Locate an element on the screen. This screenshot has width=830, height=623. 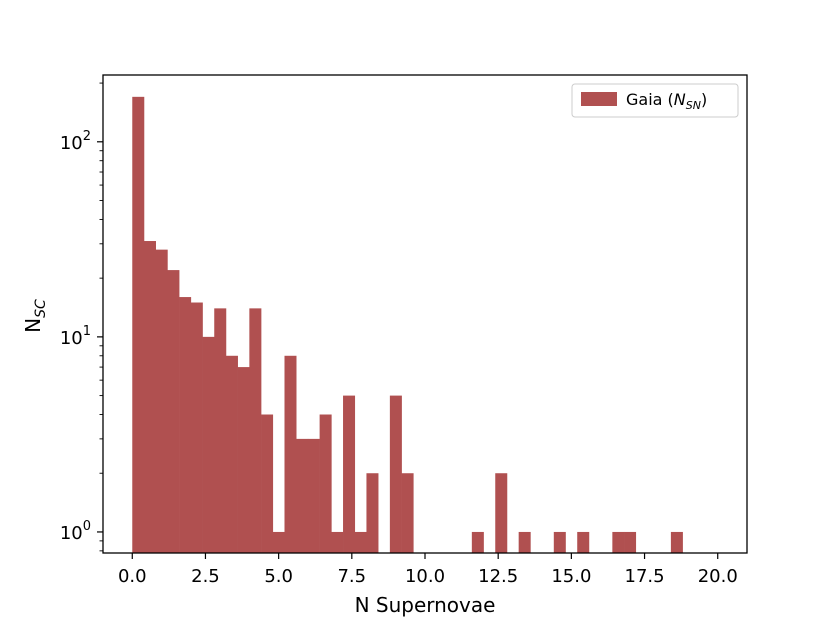
y-tick-label: 10¹ is located at coordinates (75, 336).